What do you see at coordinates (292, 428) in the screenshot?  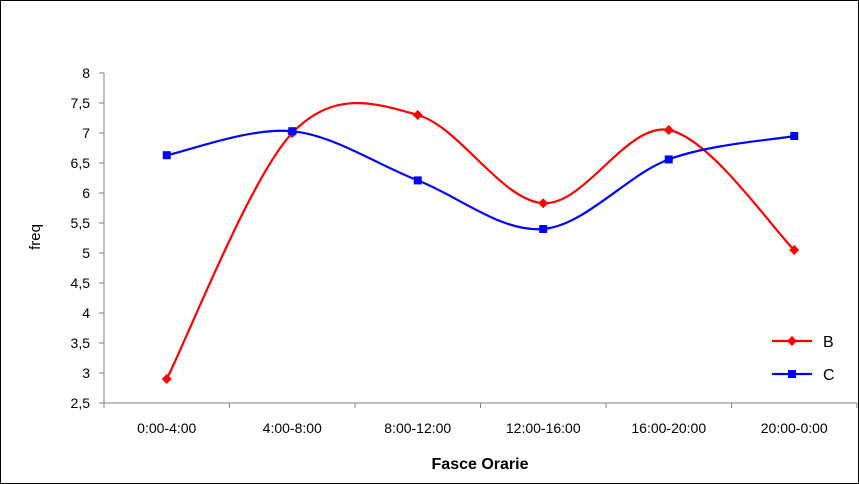 I see `x-tick-label: 4:00-8:00` at bounding box center [292, 428].